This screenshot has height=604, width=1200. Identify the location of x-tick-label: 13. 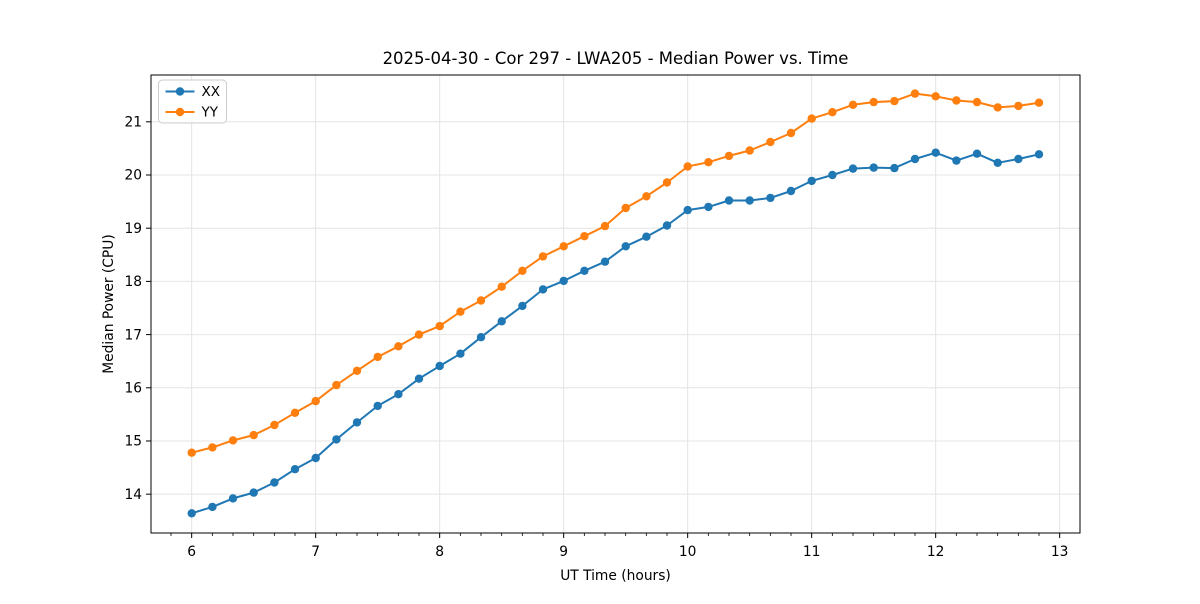
(1060, 552).